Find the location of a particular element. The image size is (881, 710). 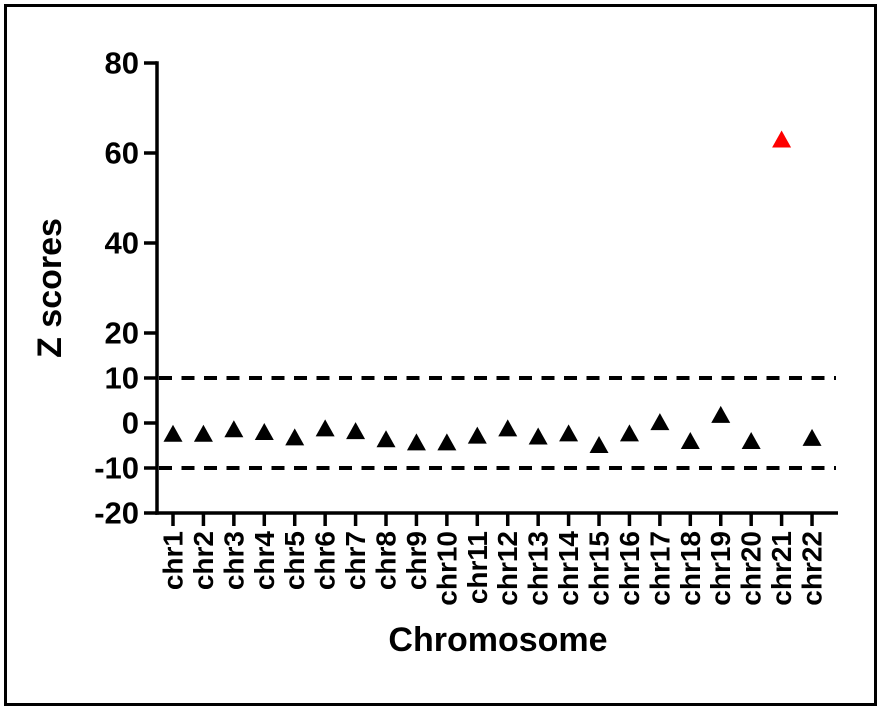

y-tick-label: 40 is located at coordinates (122, 243).